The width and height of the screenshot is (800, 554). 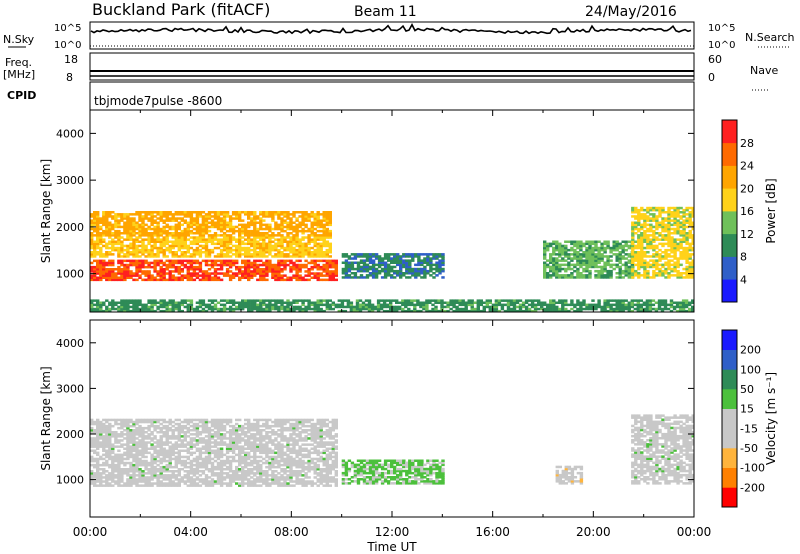 What do you see at coordinates (747, 143) in the screenshot?
I see `colorbar-tick-label: 28` at bounding box center [747, 143].